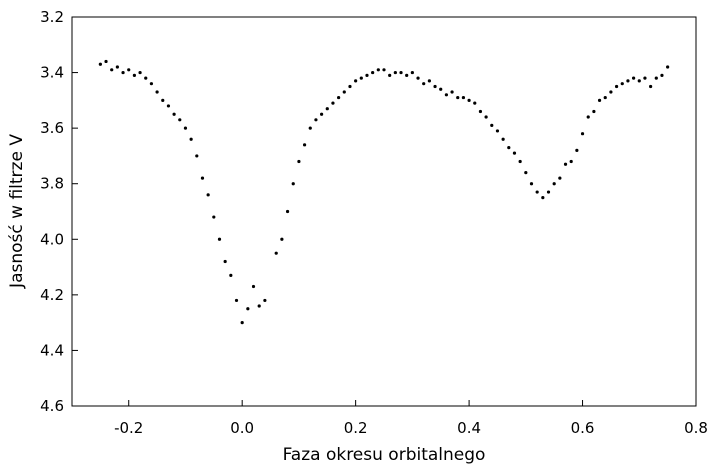 Image resolution: width=714 pixels, height=472 pixels. I want to click on y-tick-label: 4.4, so click(52, 350).